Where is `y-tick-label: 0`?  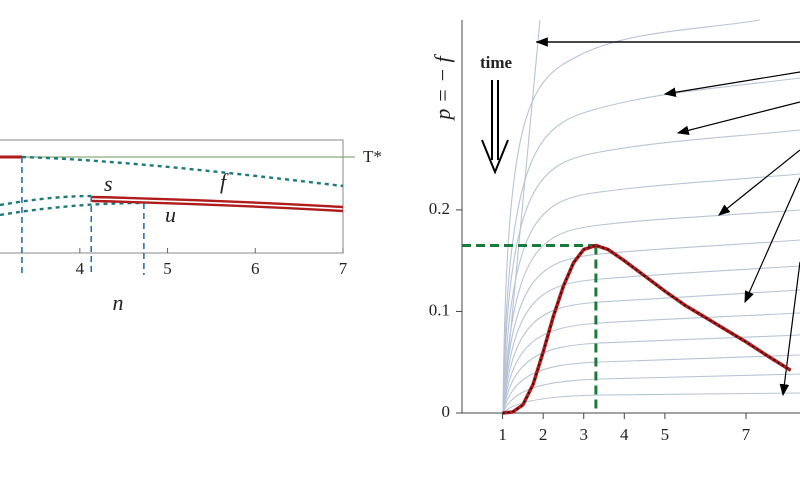 y-tick-label: 0 is located at coordinates (446, 411).